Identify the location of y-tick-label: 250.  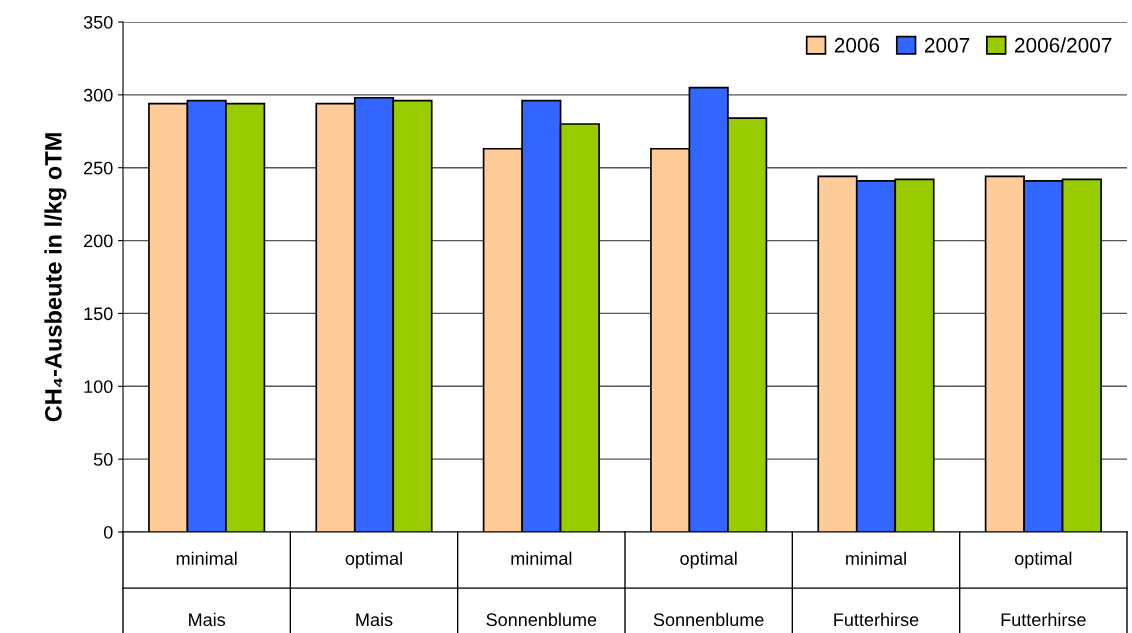
(98, 168).